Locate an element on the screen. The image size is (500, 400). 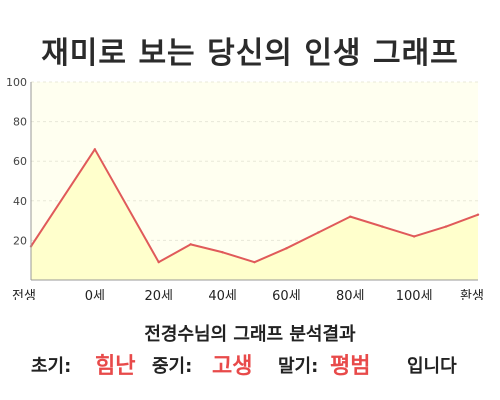
early-value: 힘난 is located at coordinates (115, 366).